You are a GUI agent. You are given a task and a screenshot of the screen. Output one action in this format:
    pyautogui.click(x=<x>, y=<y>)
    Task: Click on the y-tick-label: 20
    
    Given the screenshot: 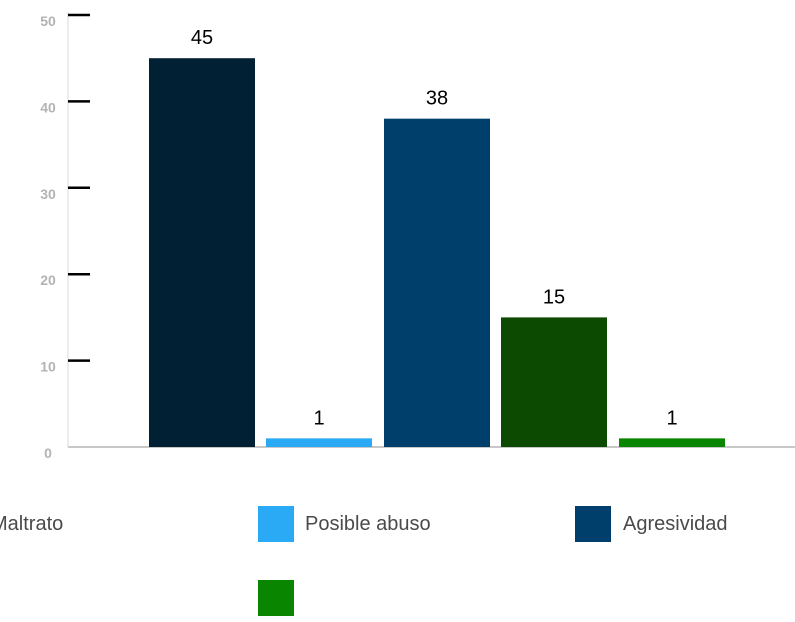 What is the action you would take?
    pyautogui.click(x=48, y=280)
    